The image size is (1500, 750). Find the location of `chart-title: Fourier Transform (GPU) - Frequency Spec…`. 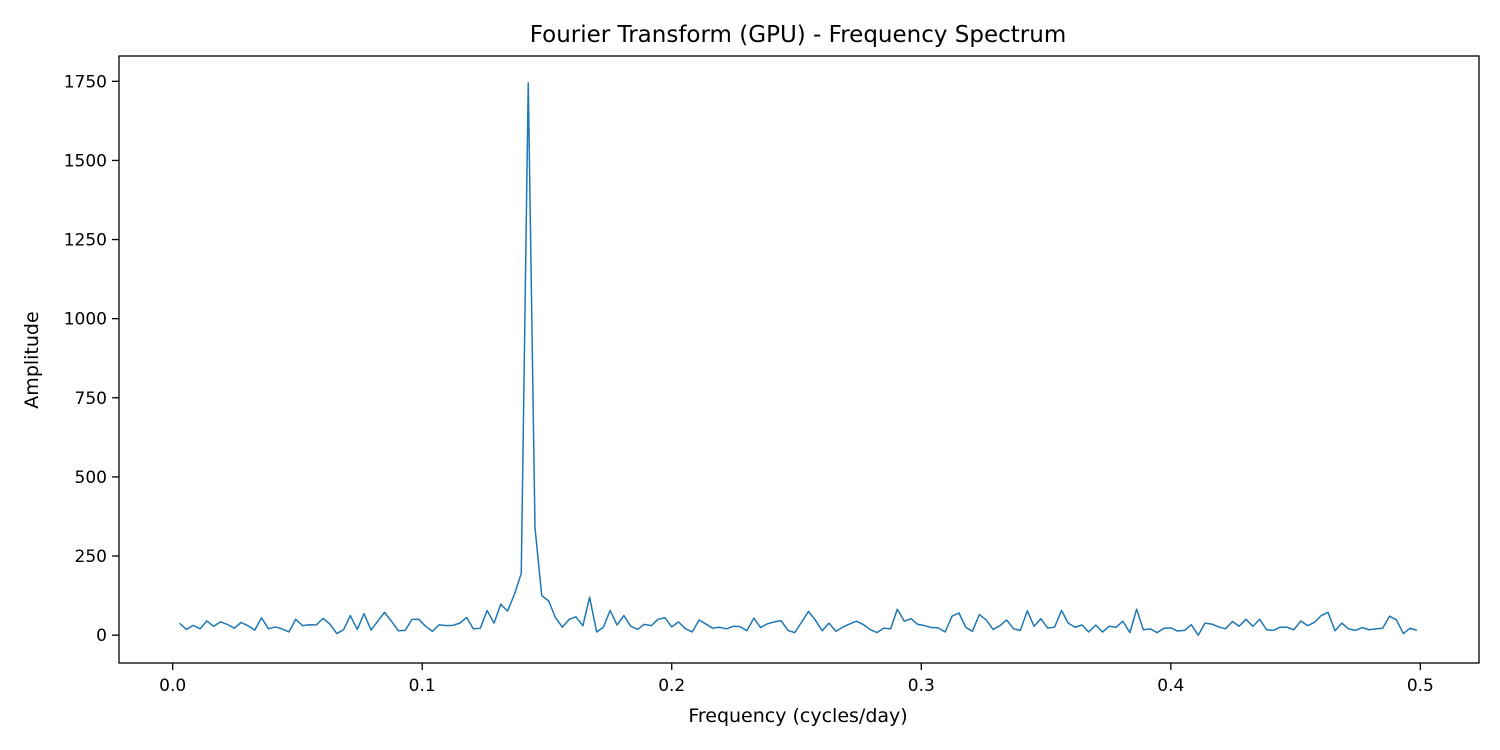

chart-title: Fourier Transform (GPU) - Frequency Spec… is located at coordinates (798, 35).